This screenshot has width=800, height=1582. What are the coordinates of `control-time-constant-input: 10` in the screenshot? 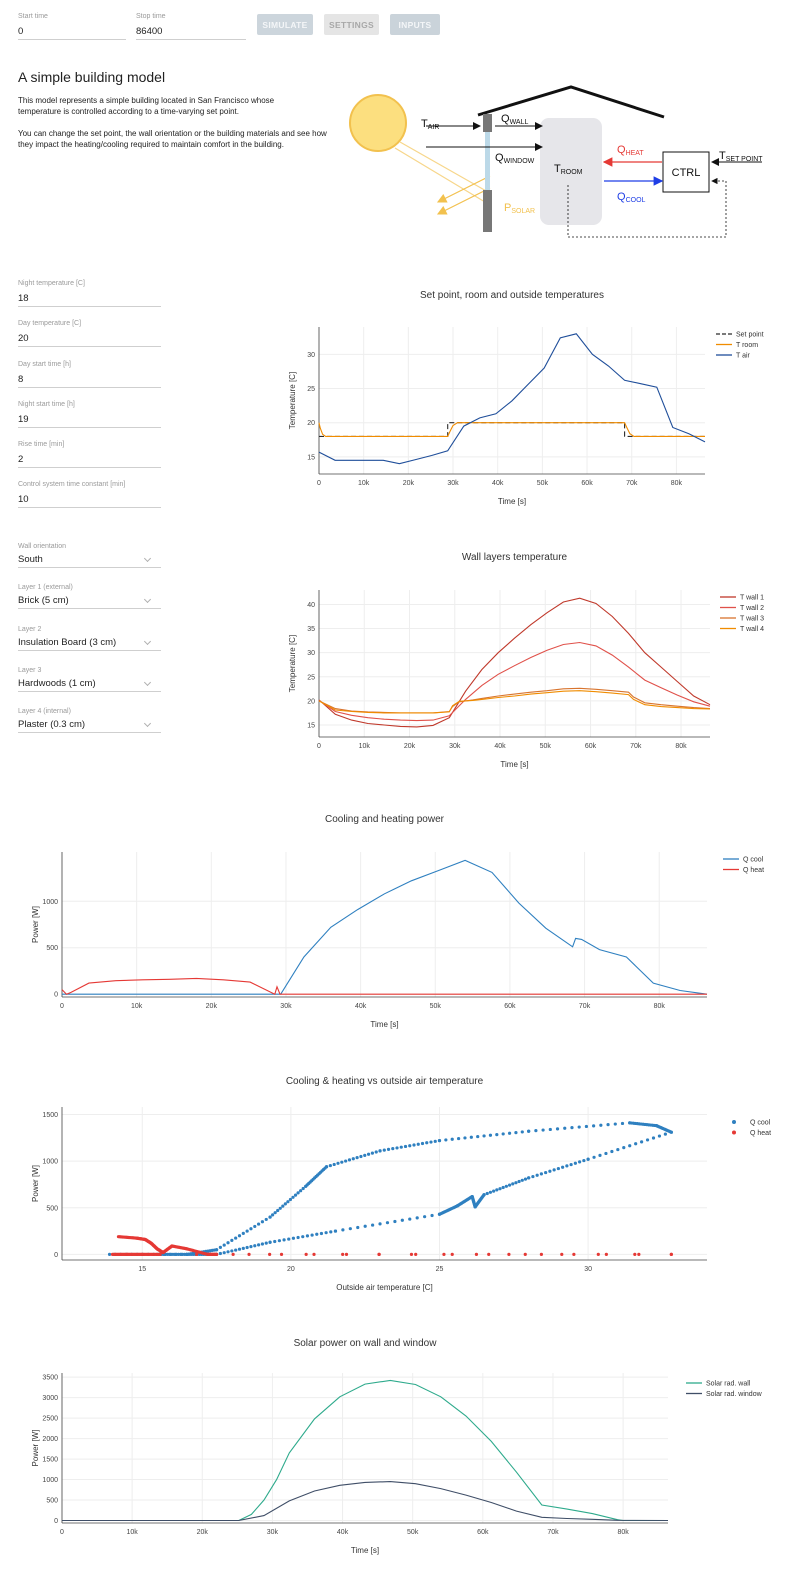 It's located at (23, 499).